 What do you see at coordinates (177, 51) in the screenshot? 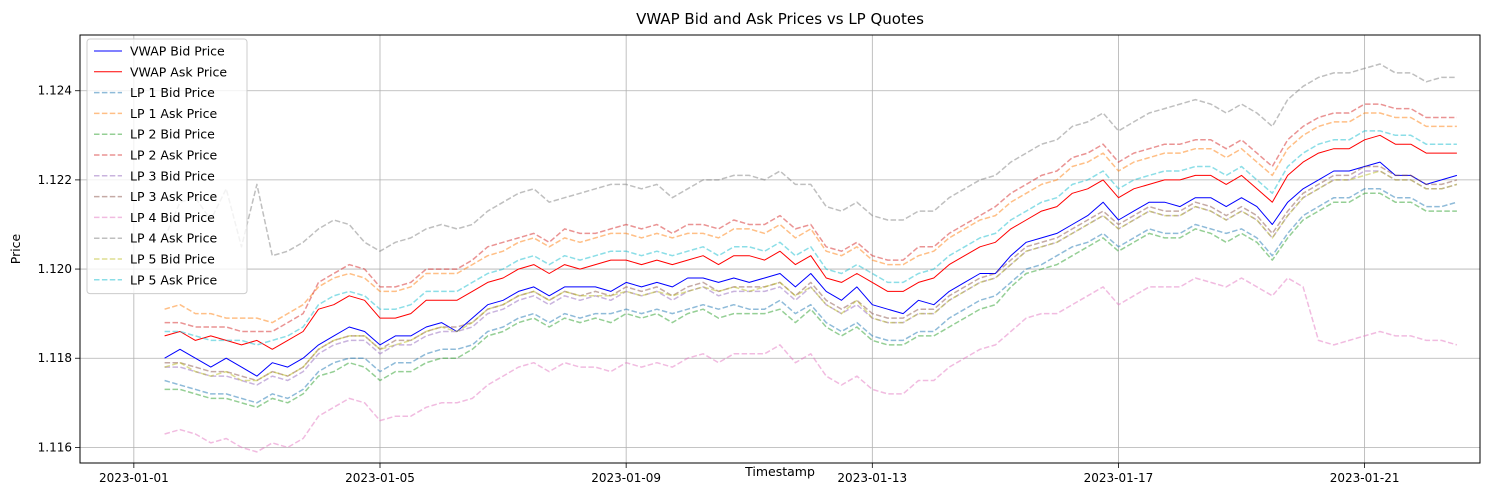
I see `legend-label: VWAP Bid Price` at bounding box center [177, 51].